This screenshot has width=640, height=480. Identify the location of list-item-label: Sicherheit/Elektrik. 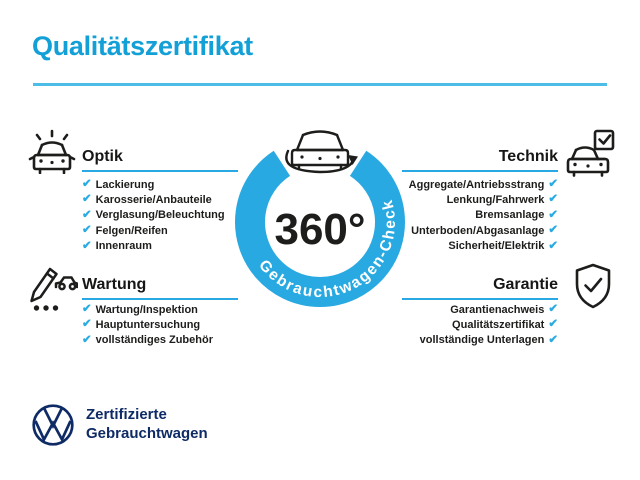
(496, 246).